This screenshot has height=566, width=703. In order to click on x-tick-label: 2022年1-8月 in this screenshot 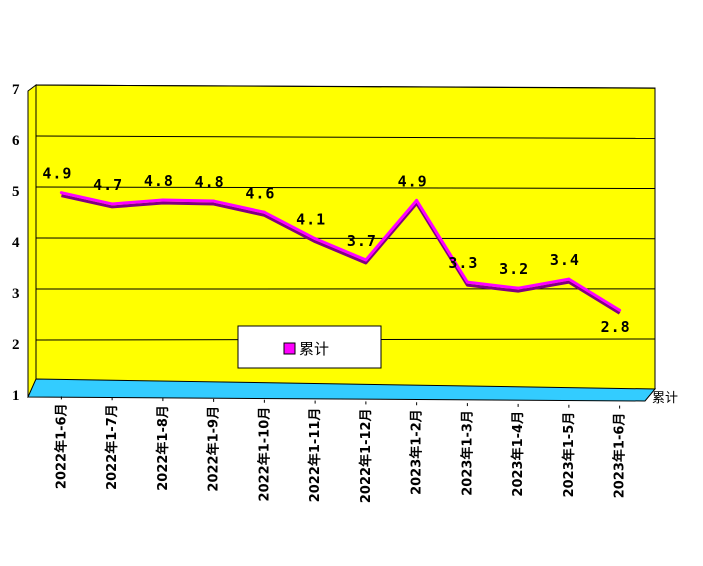, I will do `click(163, 448)`.